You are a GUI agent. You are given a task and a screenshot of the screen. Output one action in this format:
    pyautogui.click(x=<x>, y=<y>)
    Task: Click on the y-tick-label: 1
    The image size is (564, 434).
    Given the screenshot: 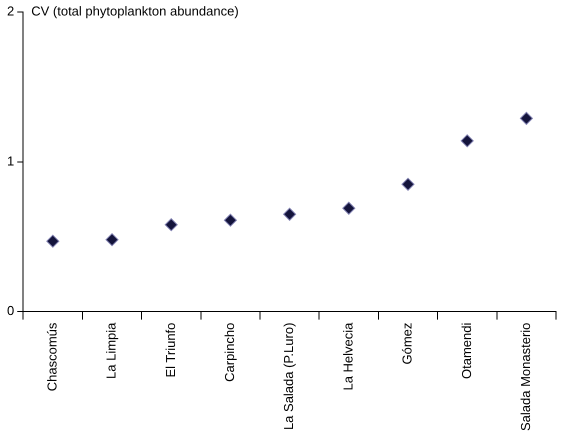 What is the action you would take?
    pyautogui.click(x=10, y=160)
    